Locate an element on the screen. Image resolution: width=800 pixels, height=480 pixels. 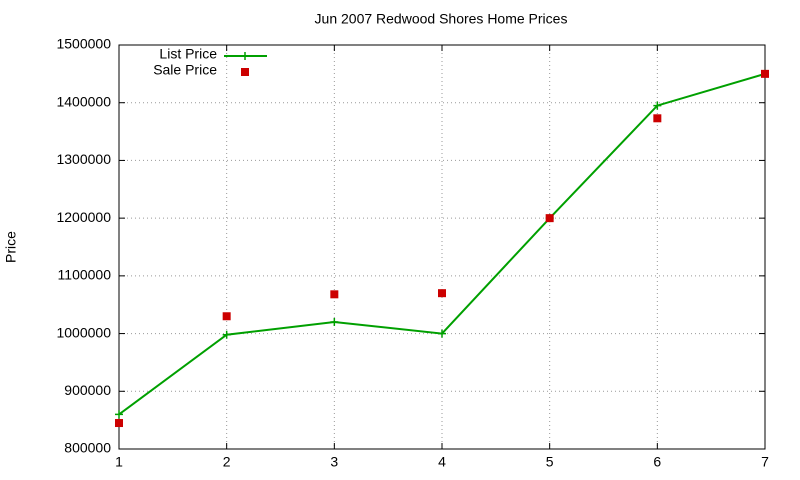
y-tick-label: 1400000 is located at coordinates (83, 101).